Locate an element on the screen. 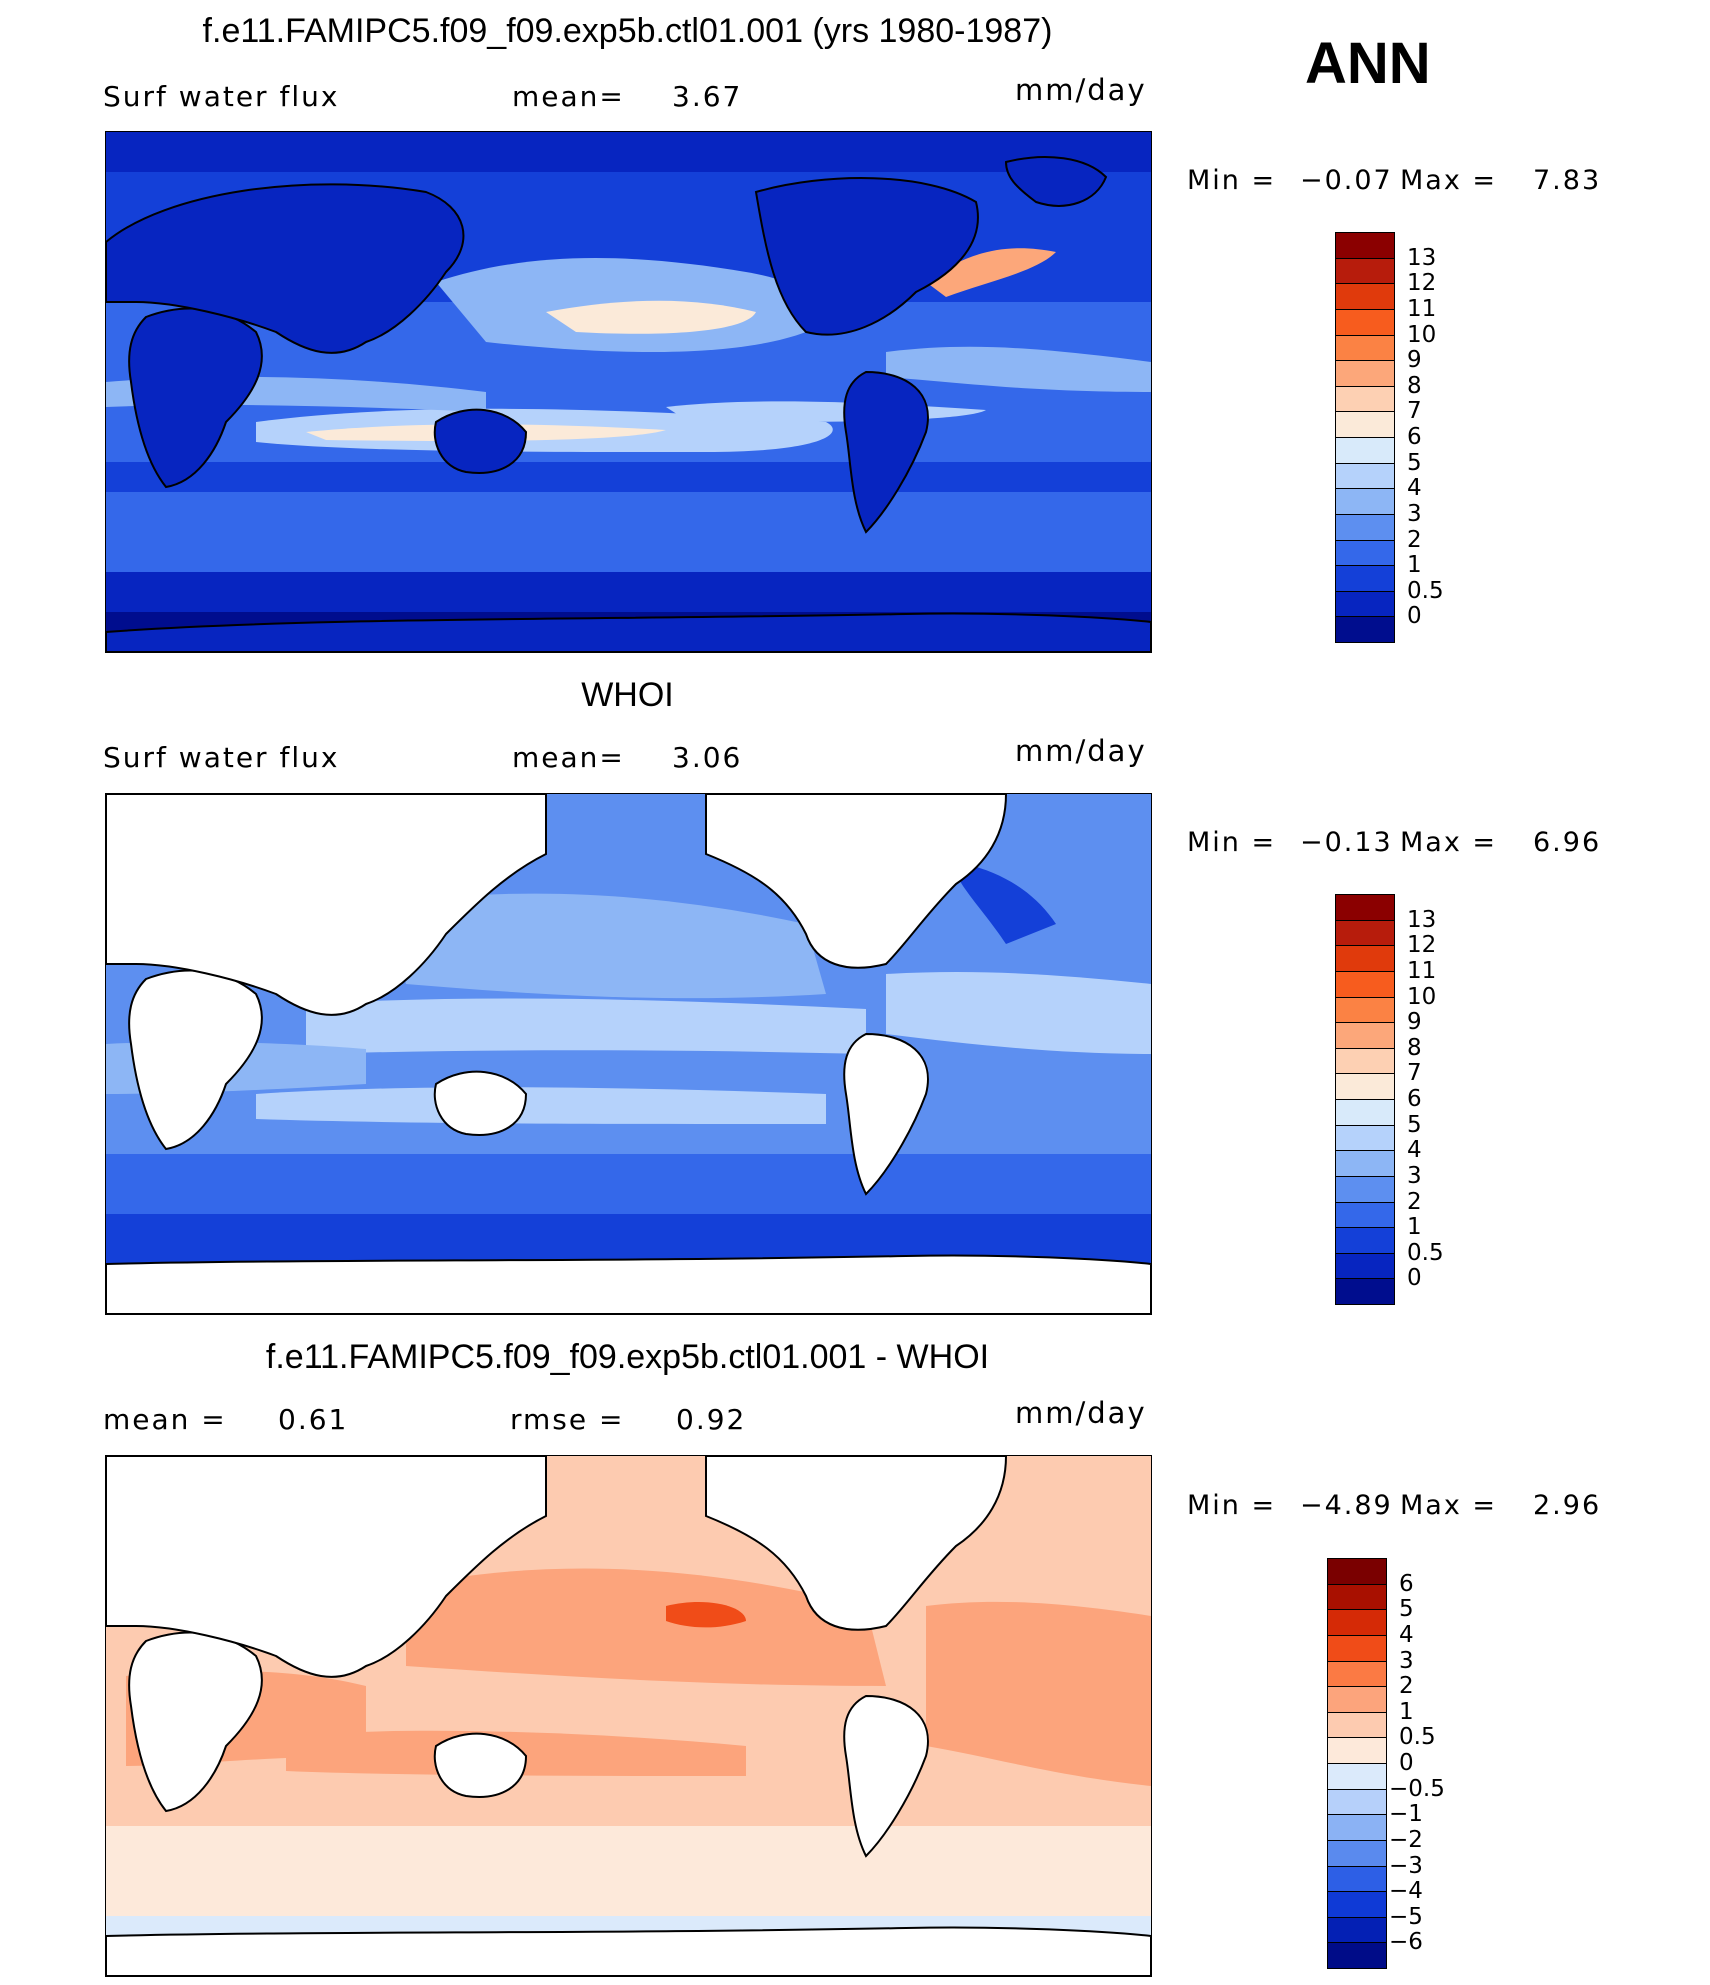  colorbar-tick-label: −5 is located at coordinates (1406, 1916).